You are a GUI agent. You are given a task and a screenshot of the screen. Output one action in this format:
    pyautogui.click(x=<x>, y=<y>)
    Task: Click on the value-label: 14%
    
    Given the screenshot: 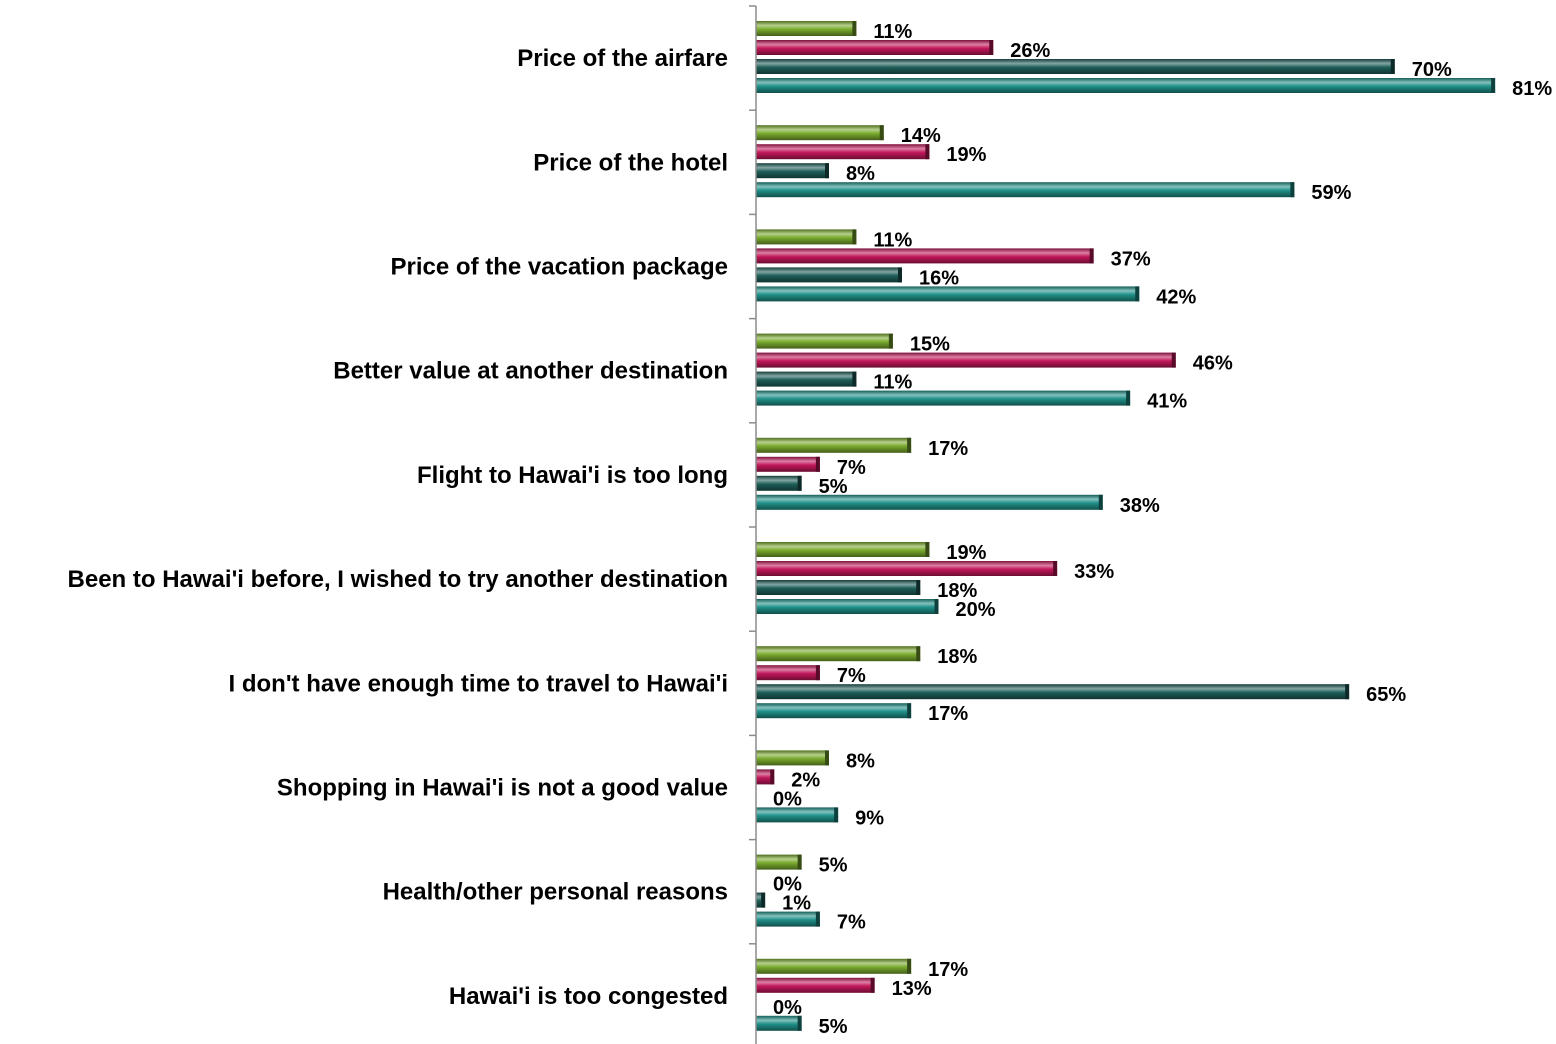 What is the action you would take?
    pyautogui.click(x=921, y=136)
    